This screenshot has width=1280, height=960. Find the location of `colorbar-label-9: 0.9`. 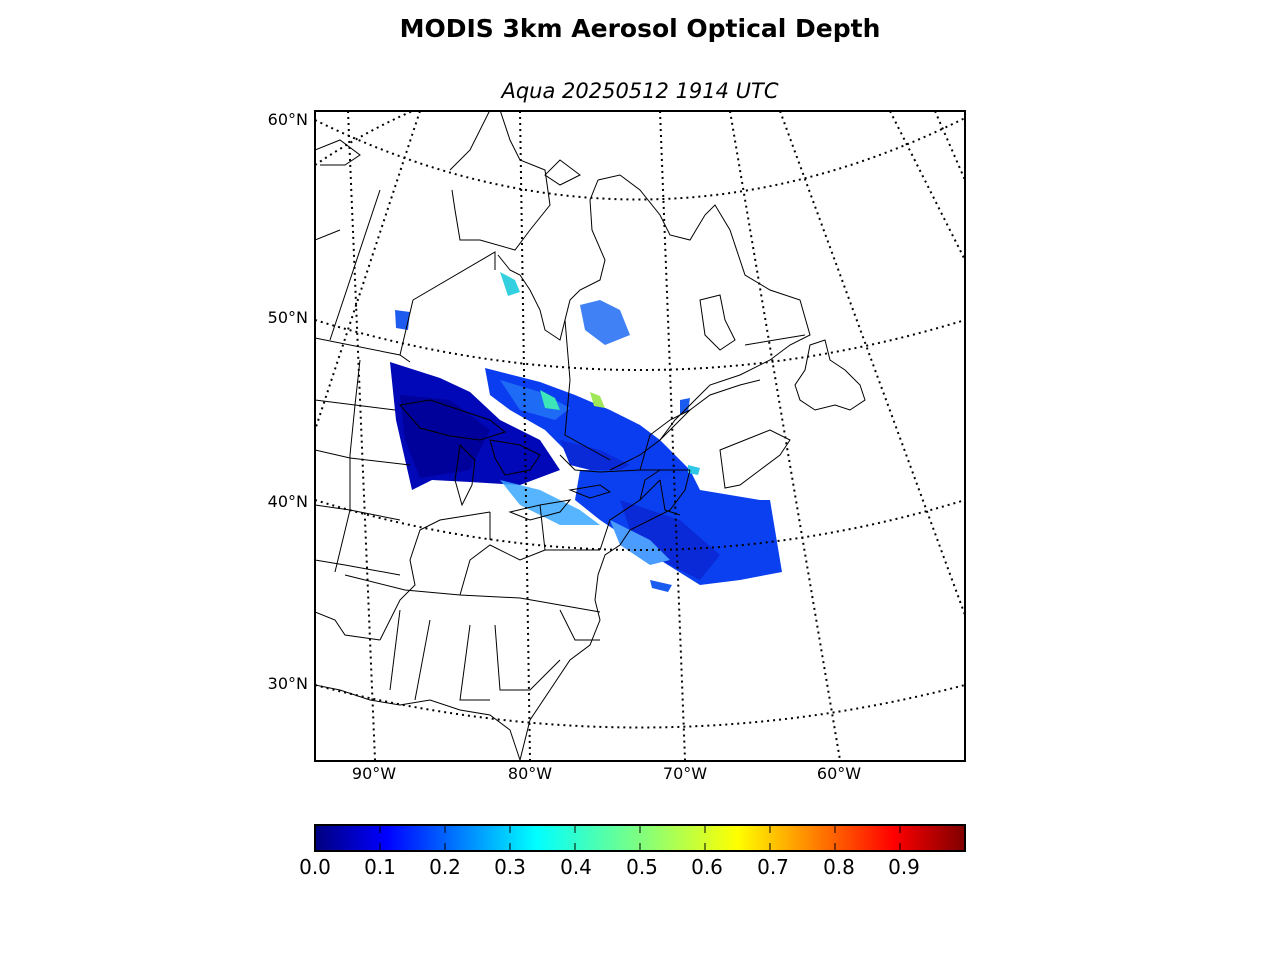

colorbar-label-9: 0.9 is located at coordinates (904, 867).